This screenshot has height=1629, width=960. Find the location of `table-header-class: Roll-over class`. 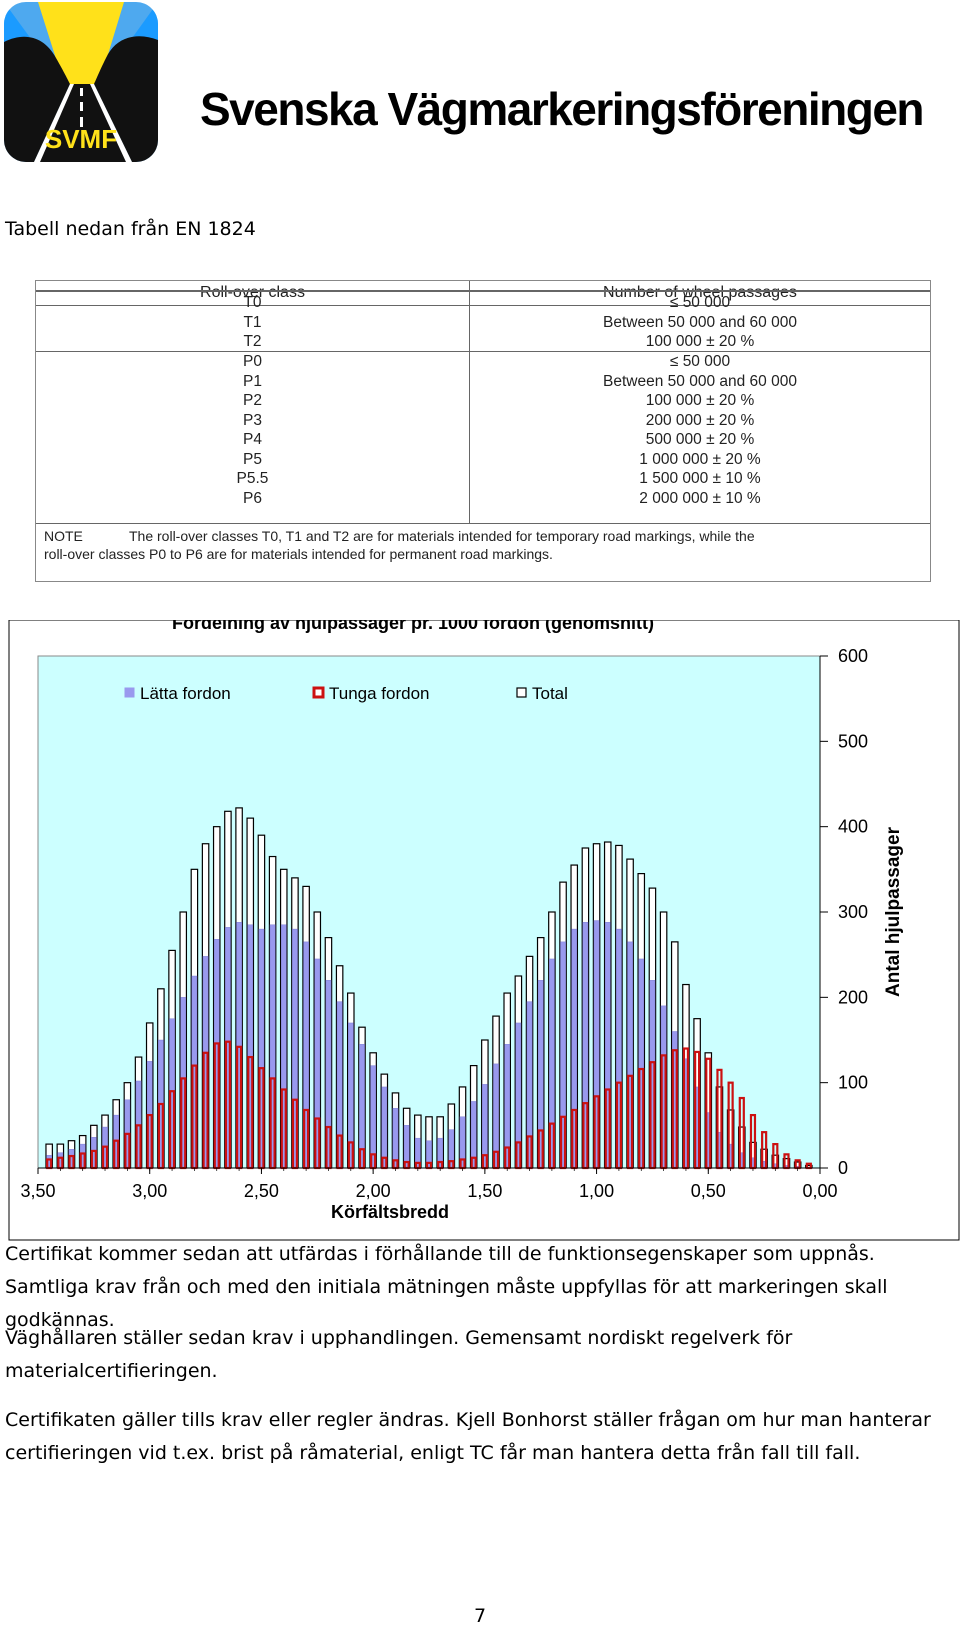

table-header-class: Roll-over class is located at coordinates (252, 292).